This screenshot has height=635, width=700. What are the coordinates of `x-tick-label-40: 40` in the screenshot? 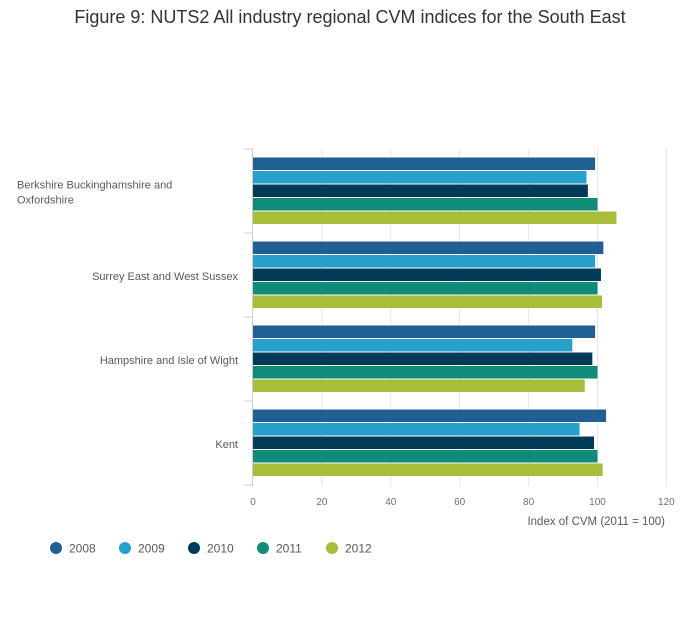 It's located at (391, 502).